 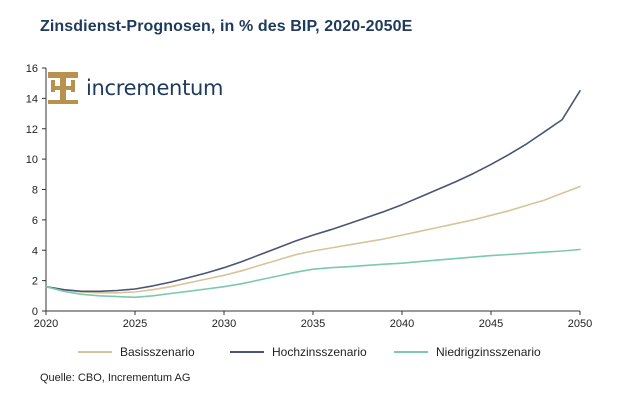 I want to click on legend-label-hoch: Hochzinsszenario, so click(x=319, y=352).